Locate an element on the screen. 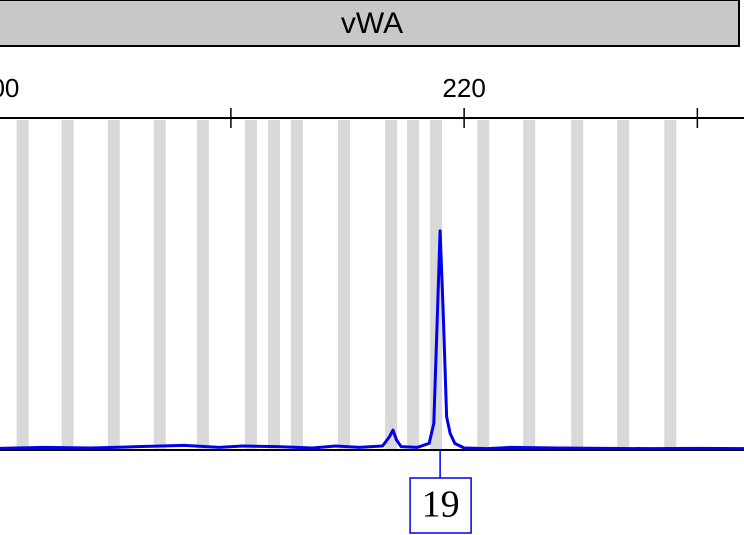 The height and width of the screenshot is (535, 744). marker-name: vWA is located at coordinates (372, 23).